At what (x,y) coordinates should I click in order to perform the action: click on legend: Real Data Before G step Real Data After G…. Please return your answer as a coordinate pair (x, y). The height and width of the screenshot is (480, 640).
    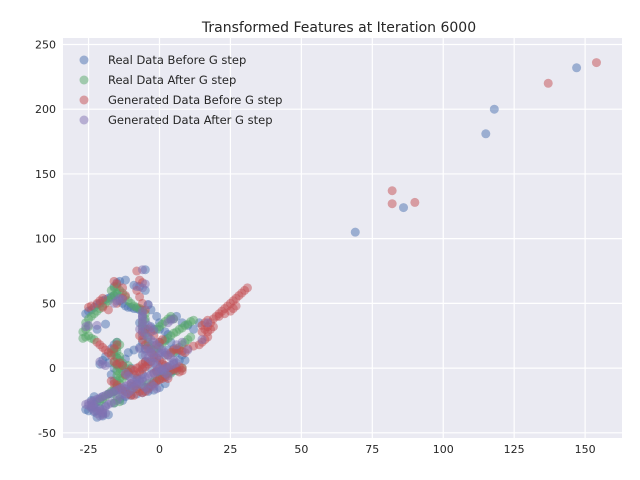
    Looking at the image, I should click on (180, 90).